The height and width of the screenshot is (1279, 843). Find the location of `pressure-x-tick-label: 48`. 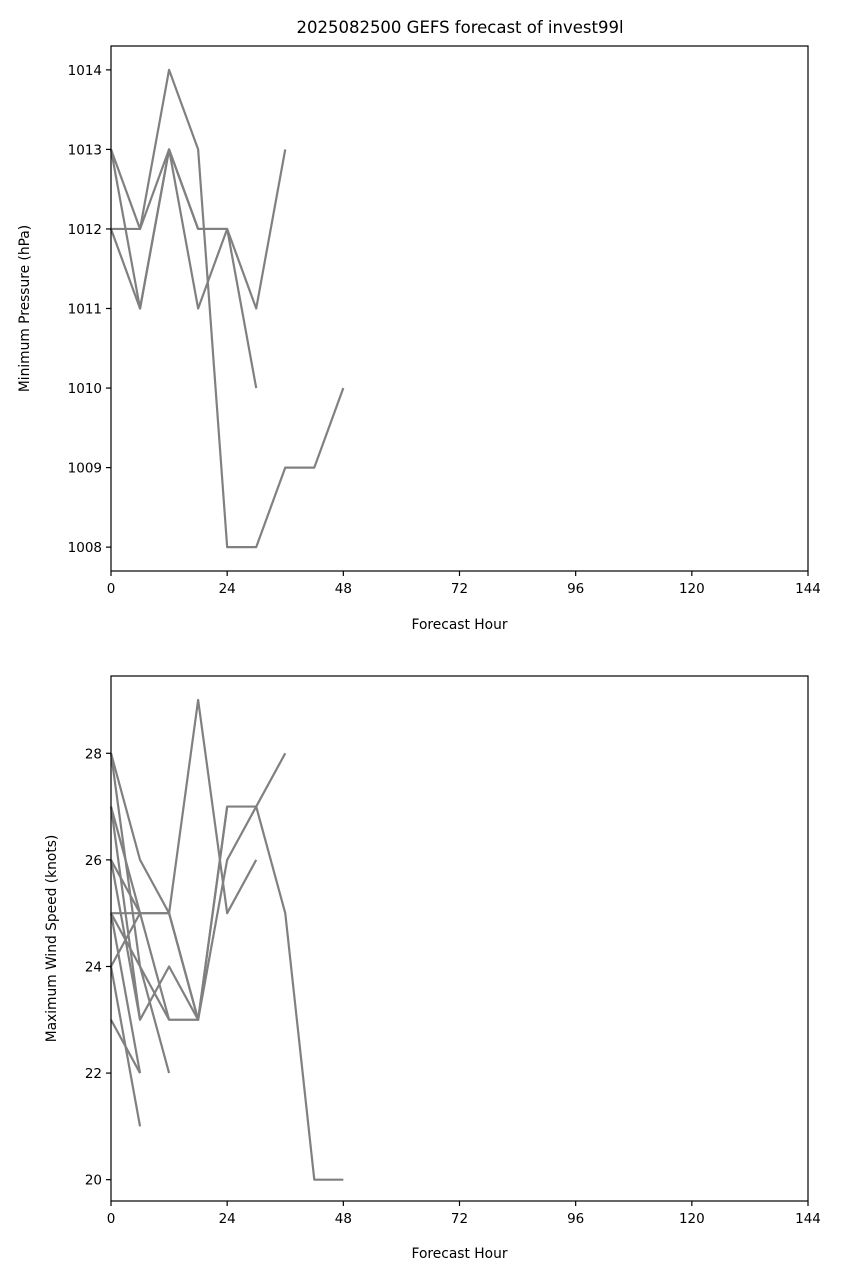

pressure-x-tick-label: 48 is located at coordinates (343, 589).